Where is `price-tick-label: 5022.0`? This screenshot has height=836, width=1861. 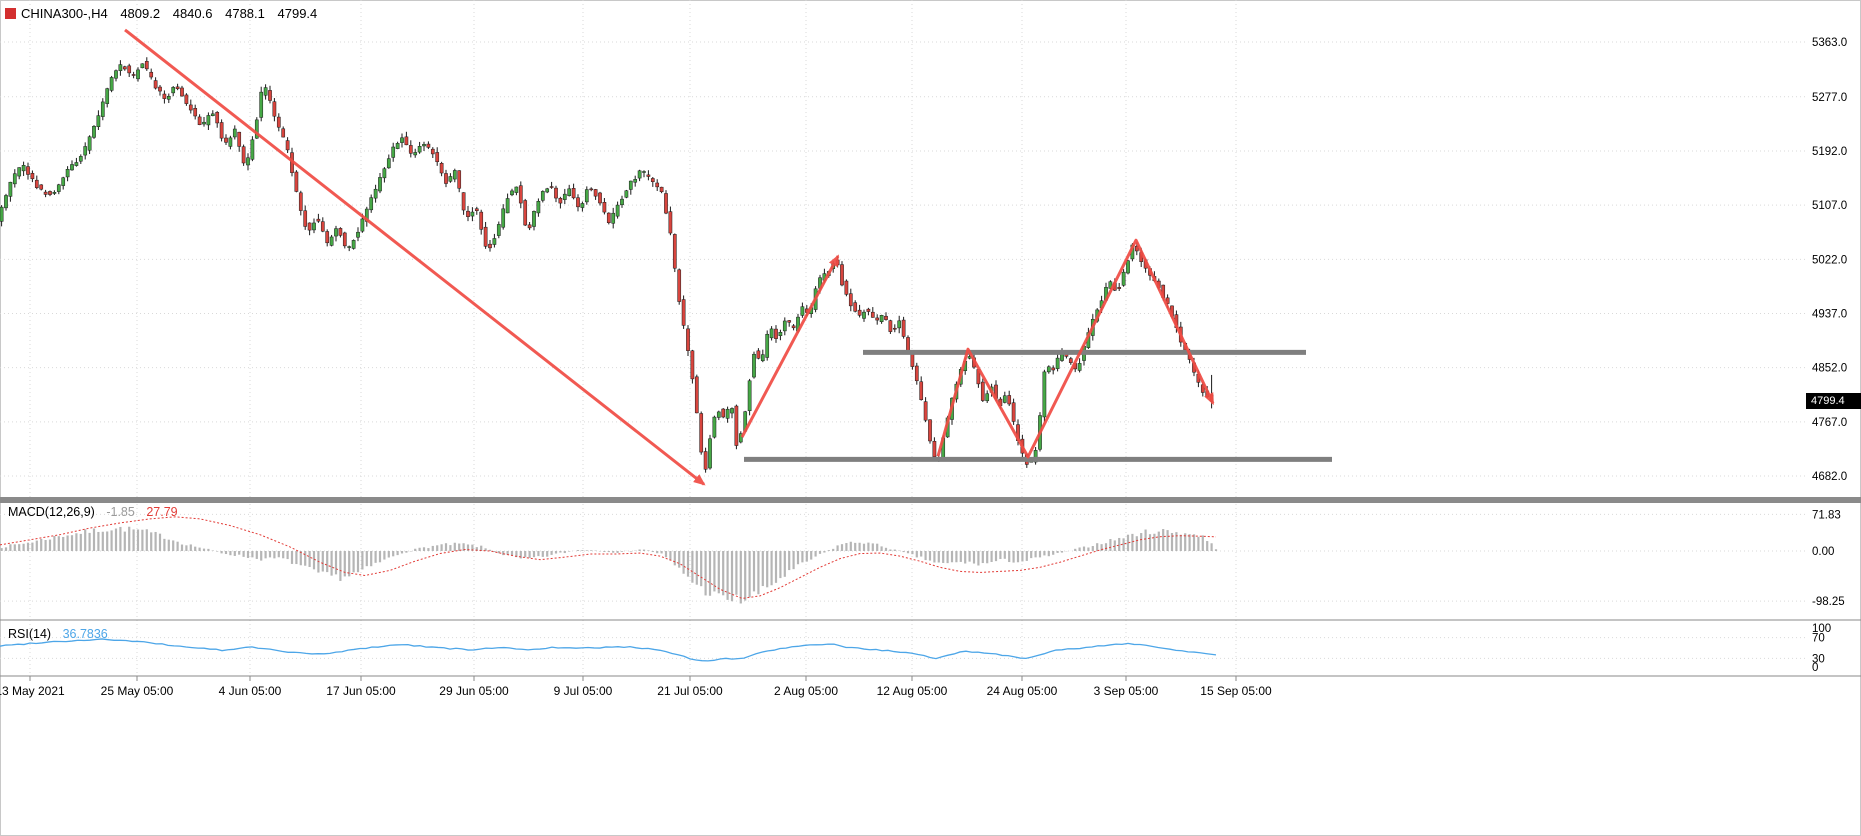
price-tick-label: 5022.0 is located at coordinates (1829, 260).